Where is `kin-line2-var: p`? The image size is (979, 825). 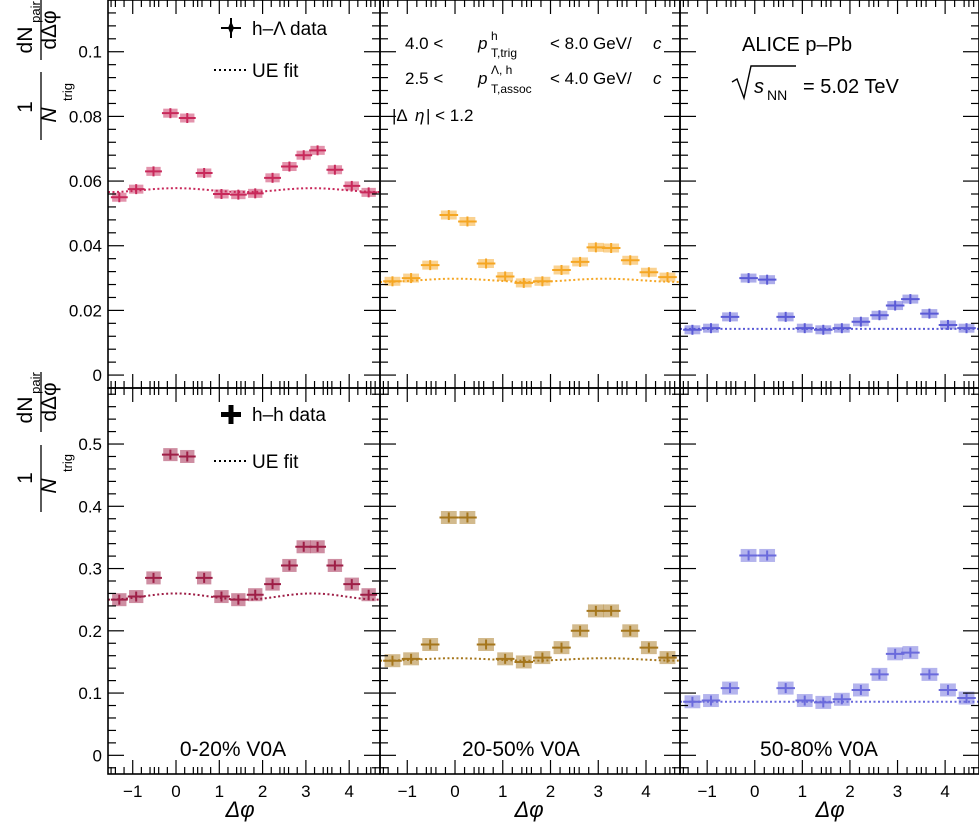
kin-line2-var: p is located at coordinates (482, 78).